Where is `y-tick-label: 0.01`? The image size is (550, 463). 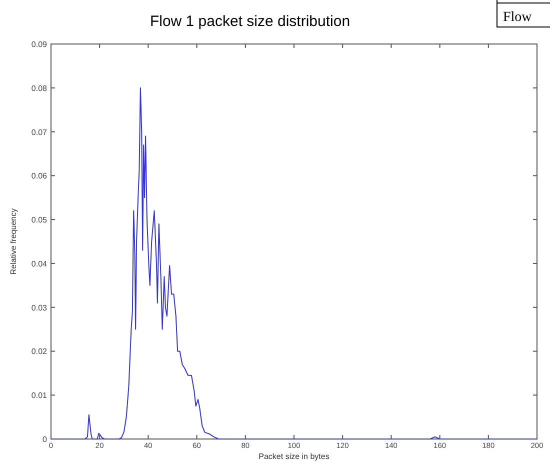
y-tick-label: 0.01 is located at coordinates (39, 395).